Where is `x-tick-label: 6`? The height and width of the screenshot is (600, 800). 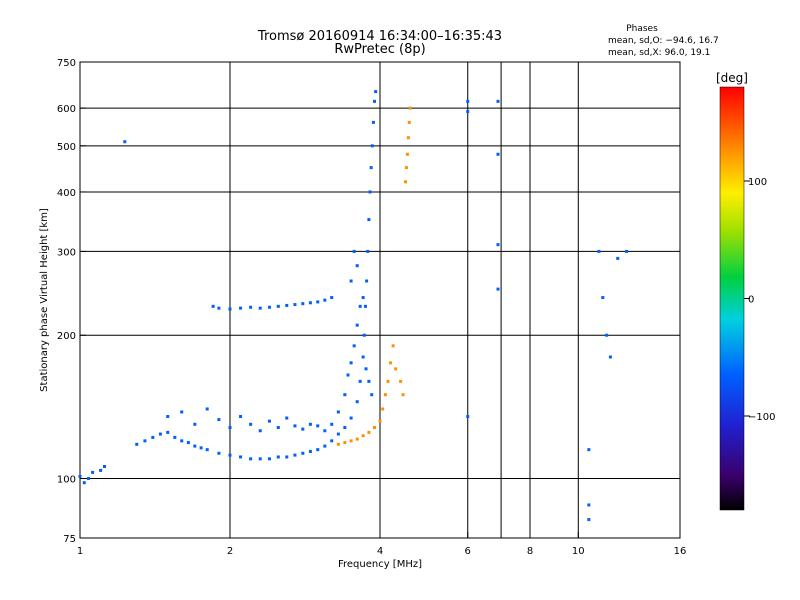 x-tick-label: 6 is located at coordinates (468, 551).